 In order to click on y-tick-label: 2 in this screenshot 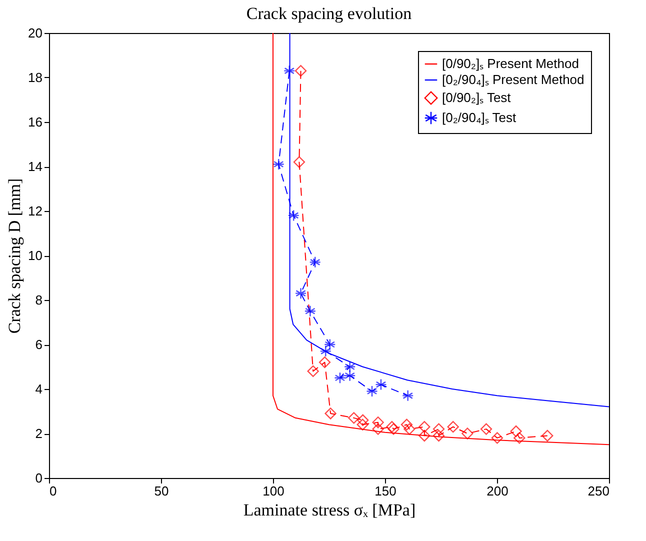, I will do `click(38, 433)`.